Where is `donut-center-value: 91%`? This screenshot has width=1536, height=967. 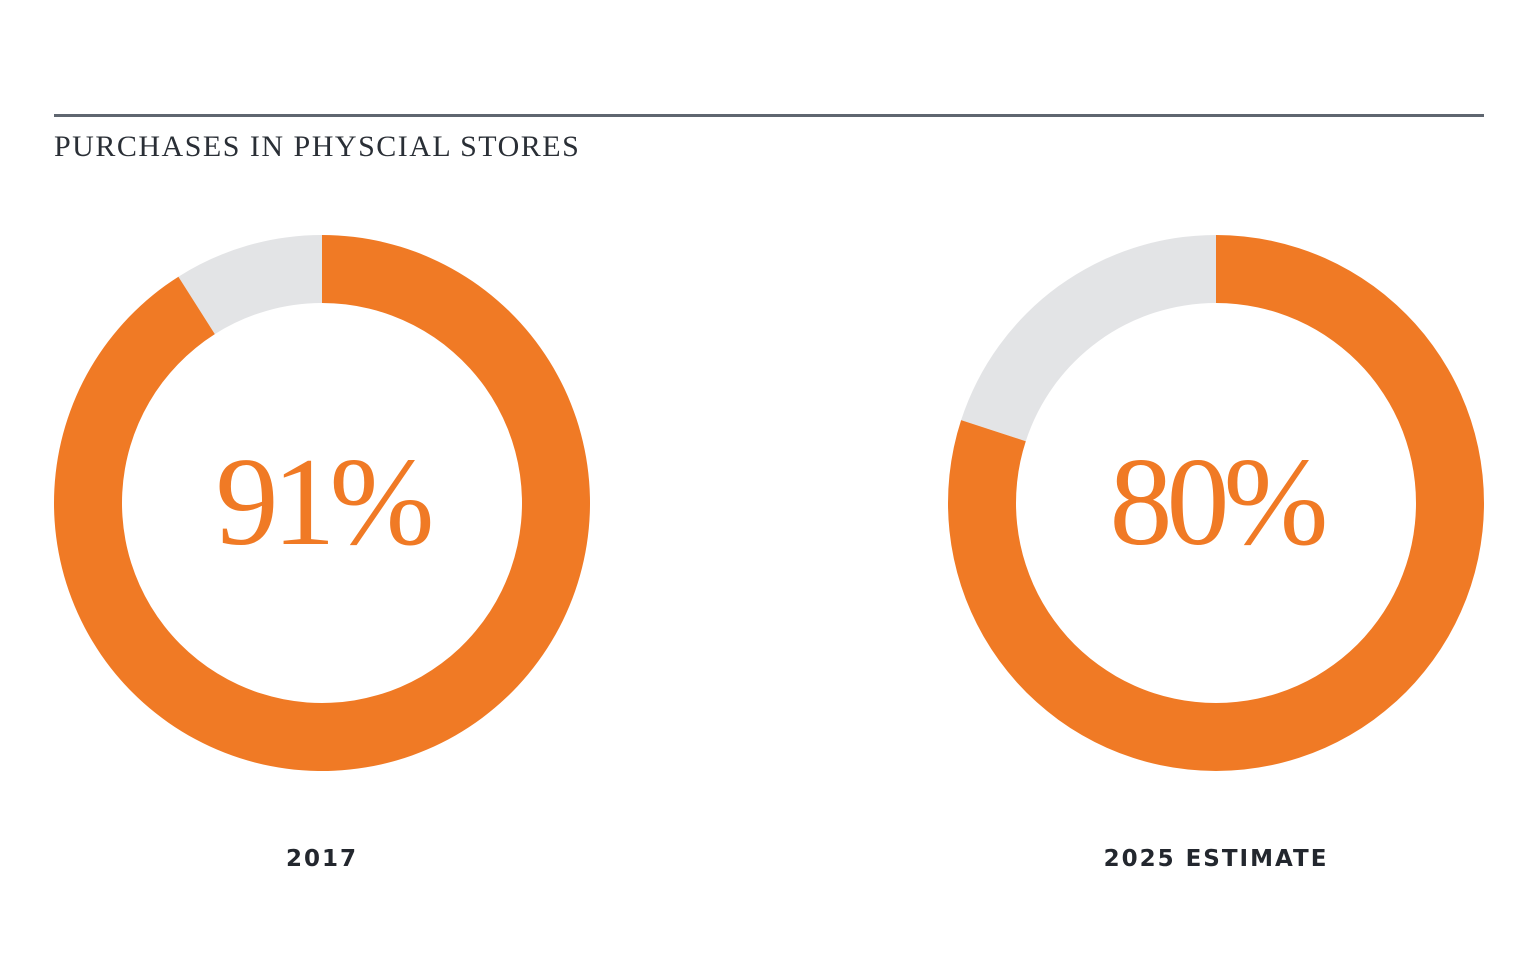 donut-center-value: 91% is located at coordinates (325, 502).